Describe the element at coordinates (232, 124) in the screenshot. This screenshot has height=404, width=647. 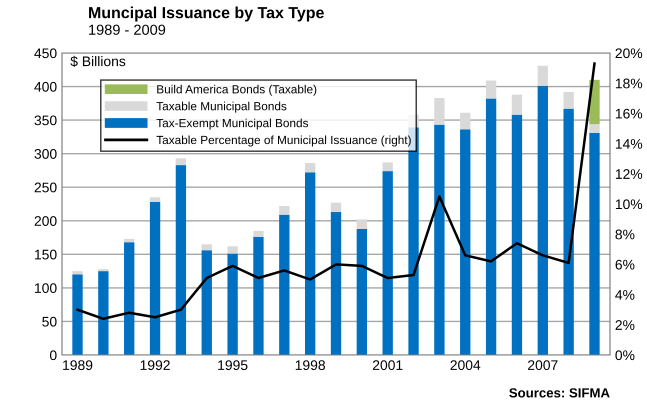
I see `legend-label: Tax-Exempt Municipal Bonds` at that location.